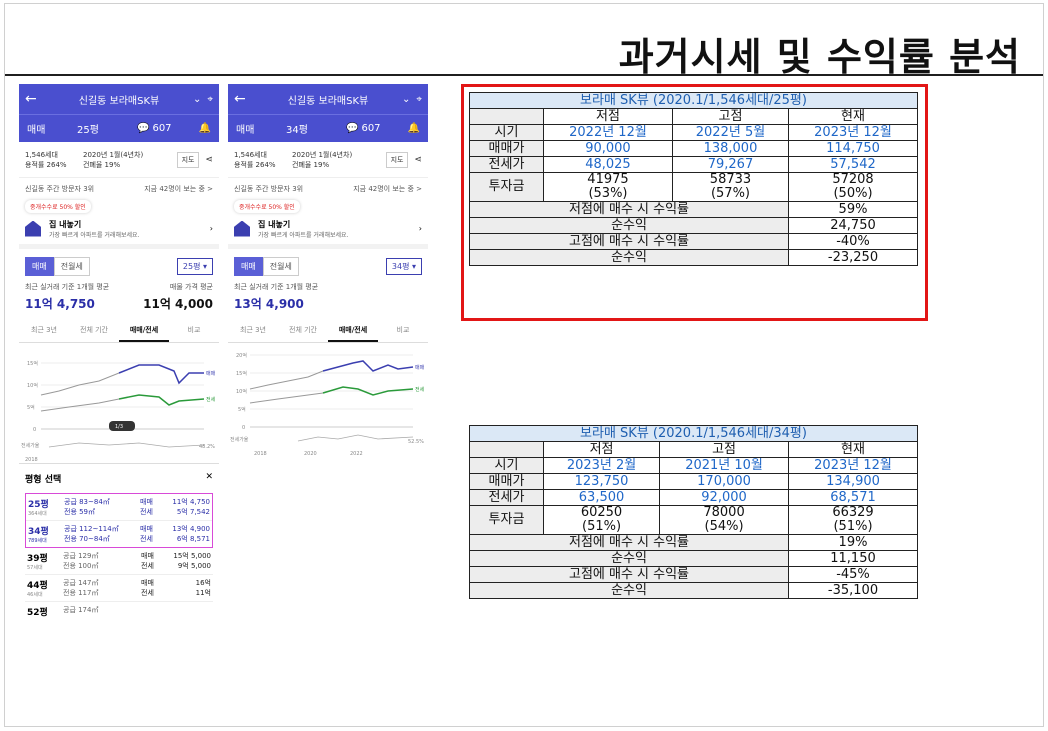 This screenshot has width=1048, height=731. I want to click on units-text: 1,546세대, so click(250, 154).